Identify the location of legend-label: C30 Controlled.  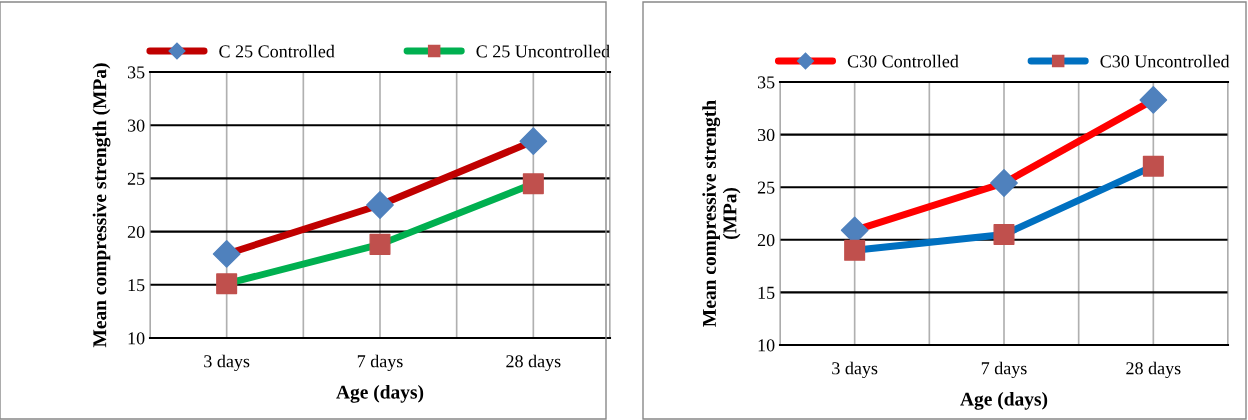
(903, 61).